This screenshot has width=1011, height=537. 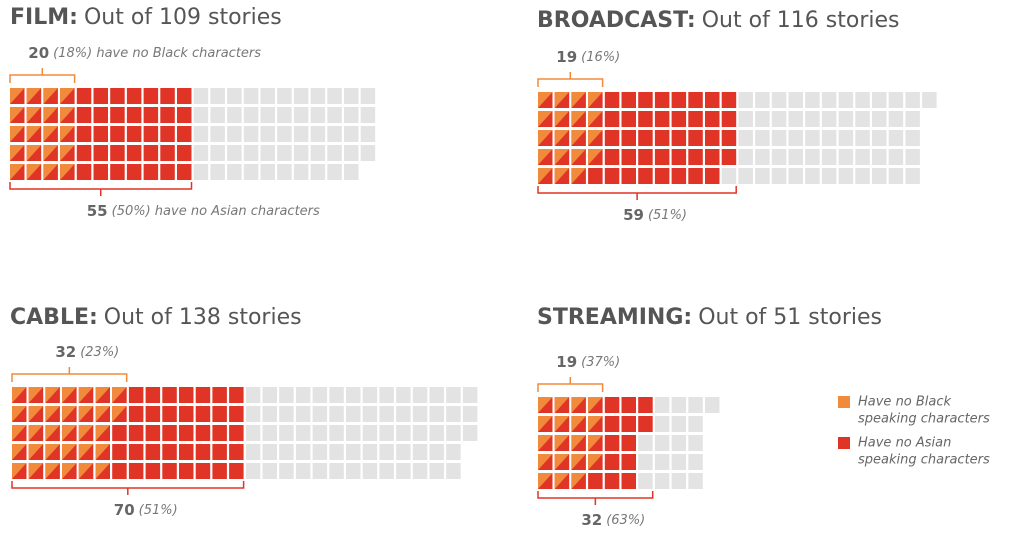 I want to click on note: (37%), so click(x=600, y=362).